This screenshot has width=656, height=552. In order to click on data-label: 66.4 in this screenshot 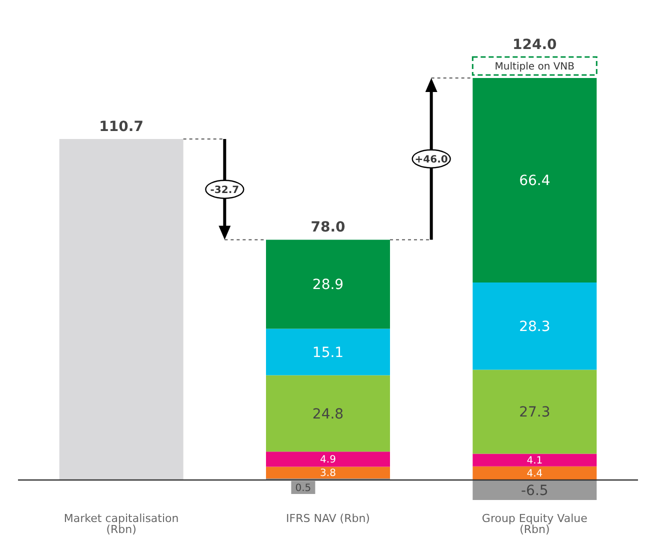, I will do `click(534, 181)`.